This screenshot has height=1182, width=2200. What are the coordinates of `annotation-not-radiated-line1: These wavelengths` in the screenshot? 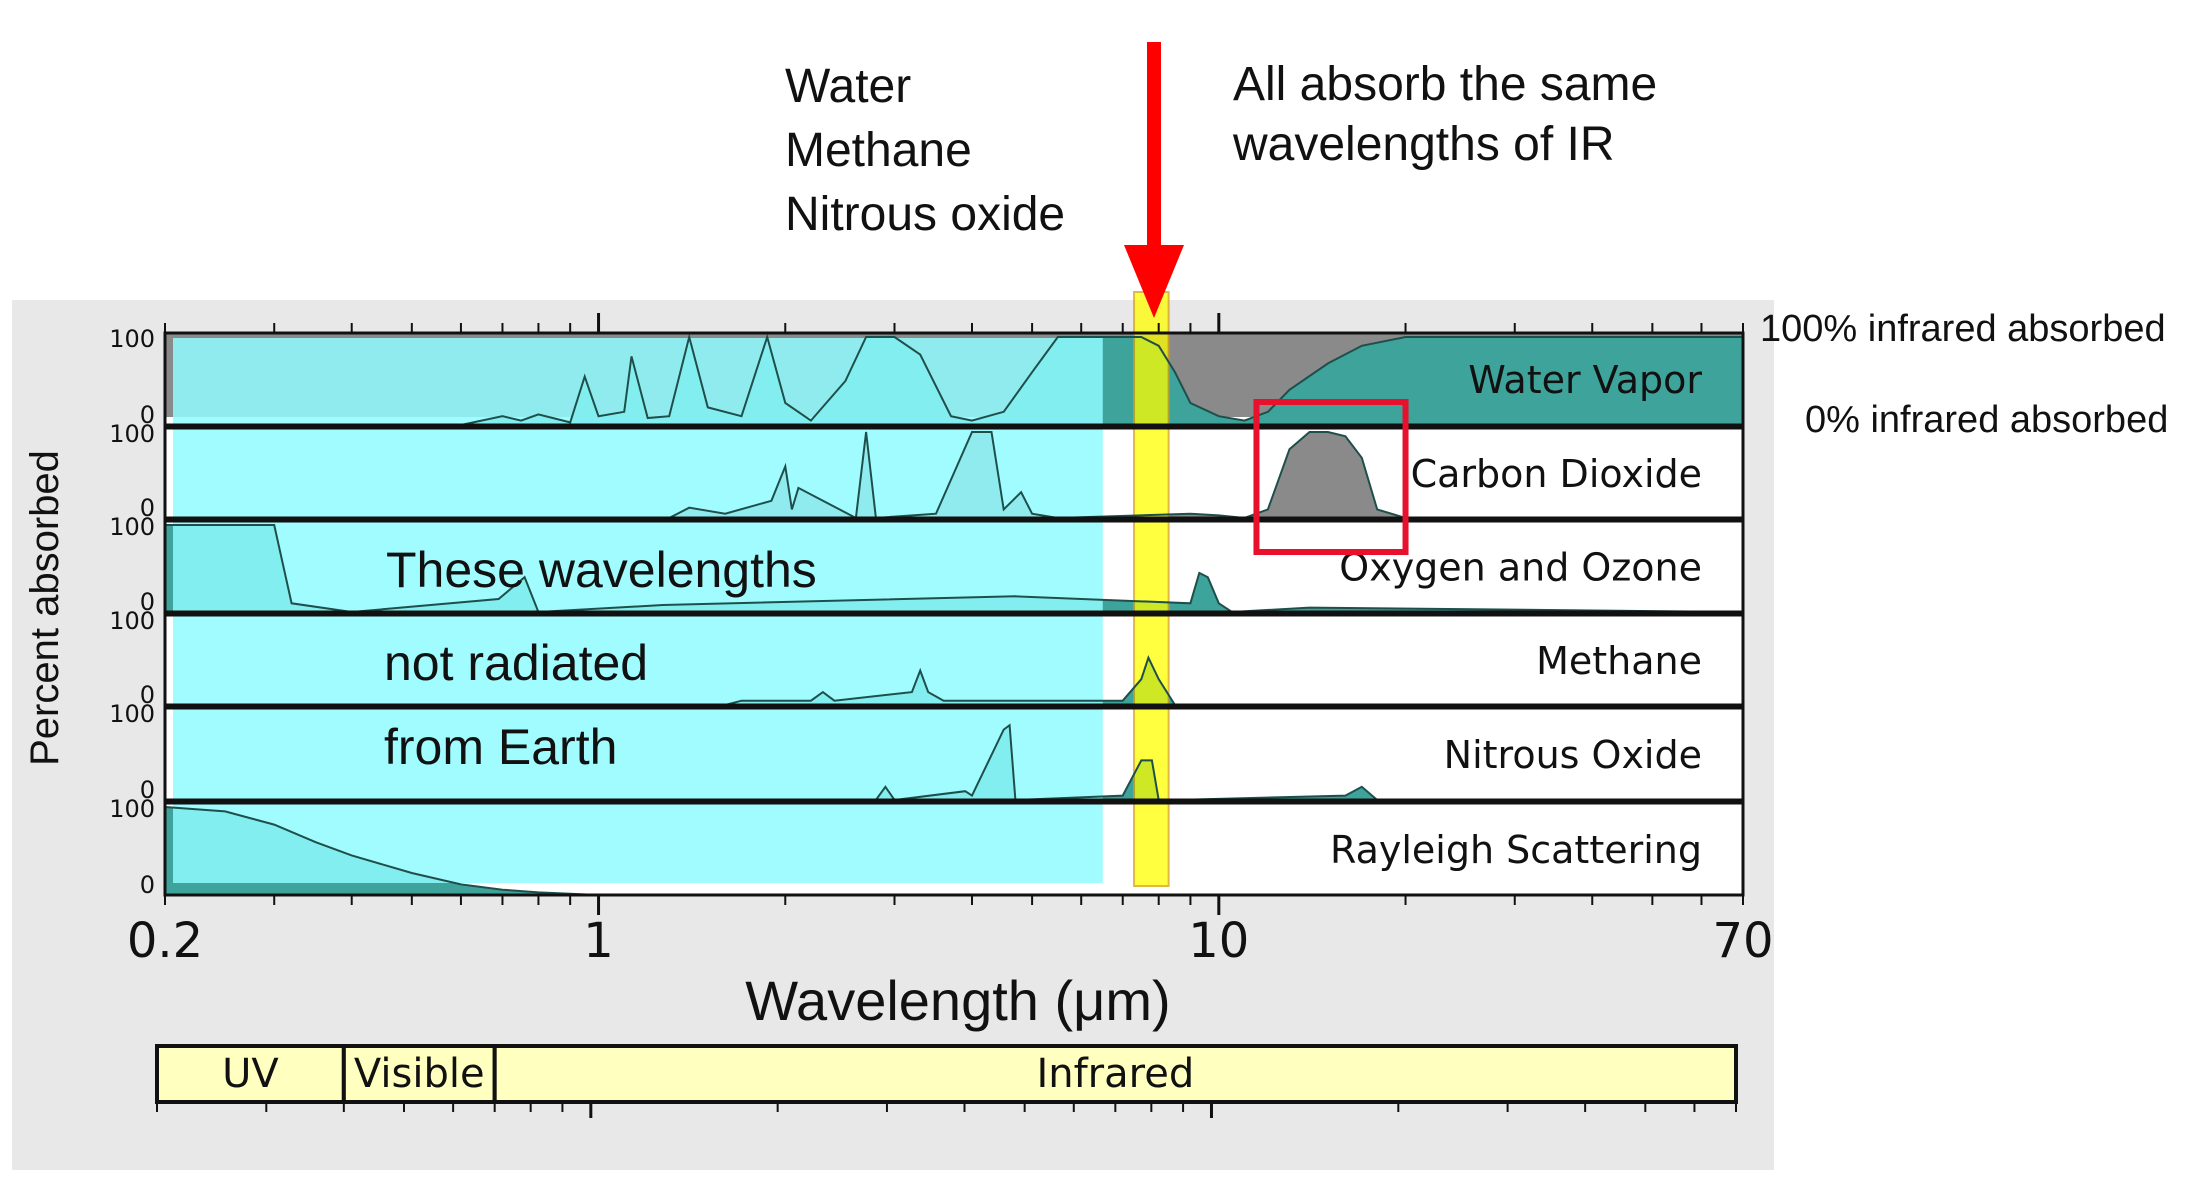 It's located at (601, 570).